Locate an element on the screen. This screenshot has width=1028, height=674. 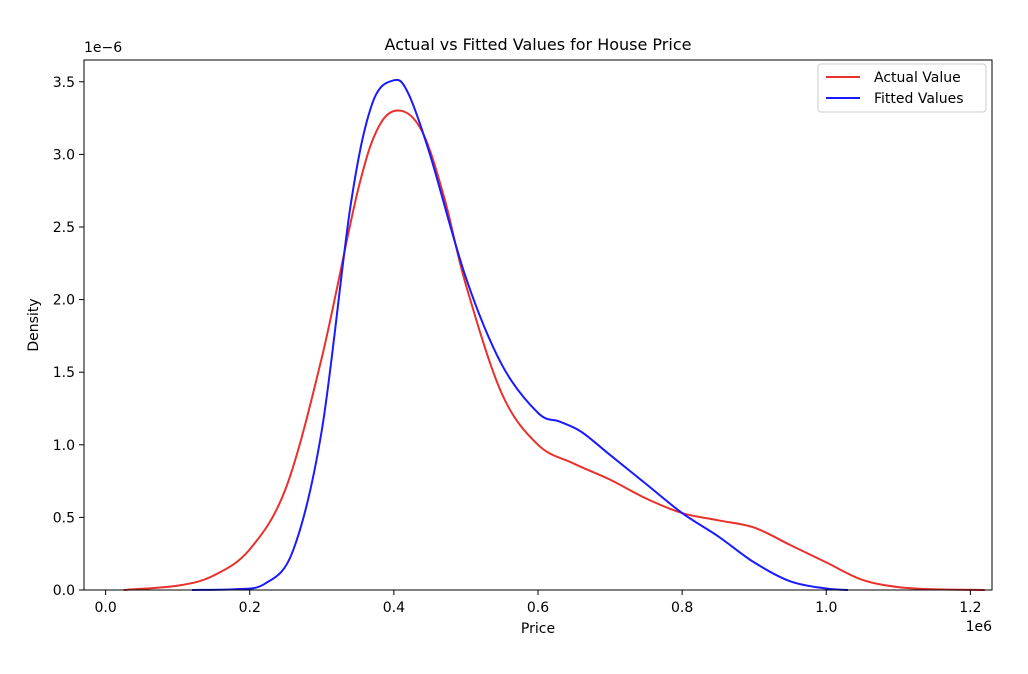
x-tick-label: 1.0 is located at coordinates (826, 608).